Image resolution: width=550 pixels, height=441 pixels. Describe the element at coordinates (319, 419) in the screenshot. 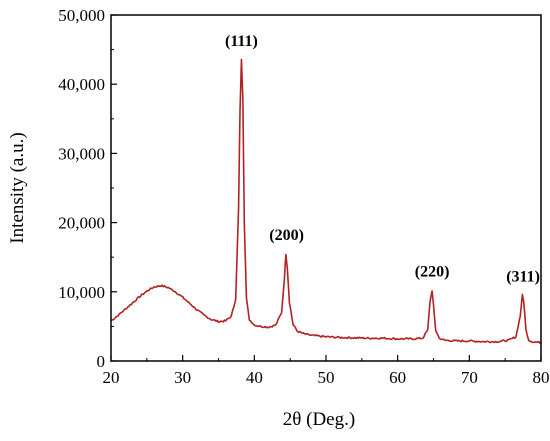

I see `x-axis-title: 2θ (Deg.)` at that location.